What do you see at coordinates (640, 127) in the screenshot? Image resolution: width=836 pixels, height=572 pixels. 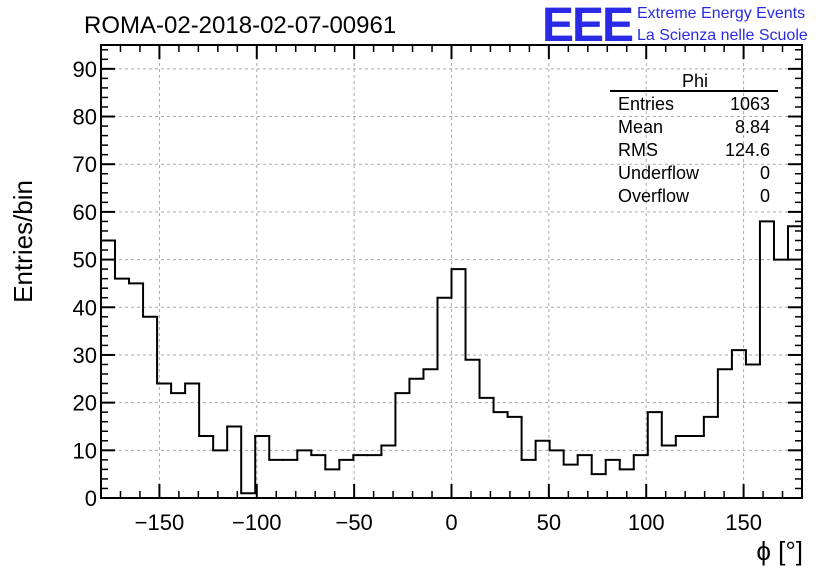 I see `stats-row-label: Mean` at bounding box center [640, 127].